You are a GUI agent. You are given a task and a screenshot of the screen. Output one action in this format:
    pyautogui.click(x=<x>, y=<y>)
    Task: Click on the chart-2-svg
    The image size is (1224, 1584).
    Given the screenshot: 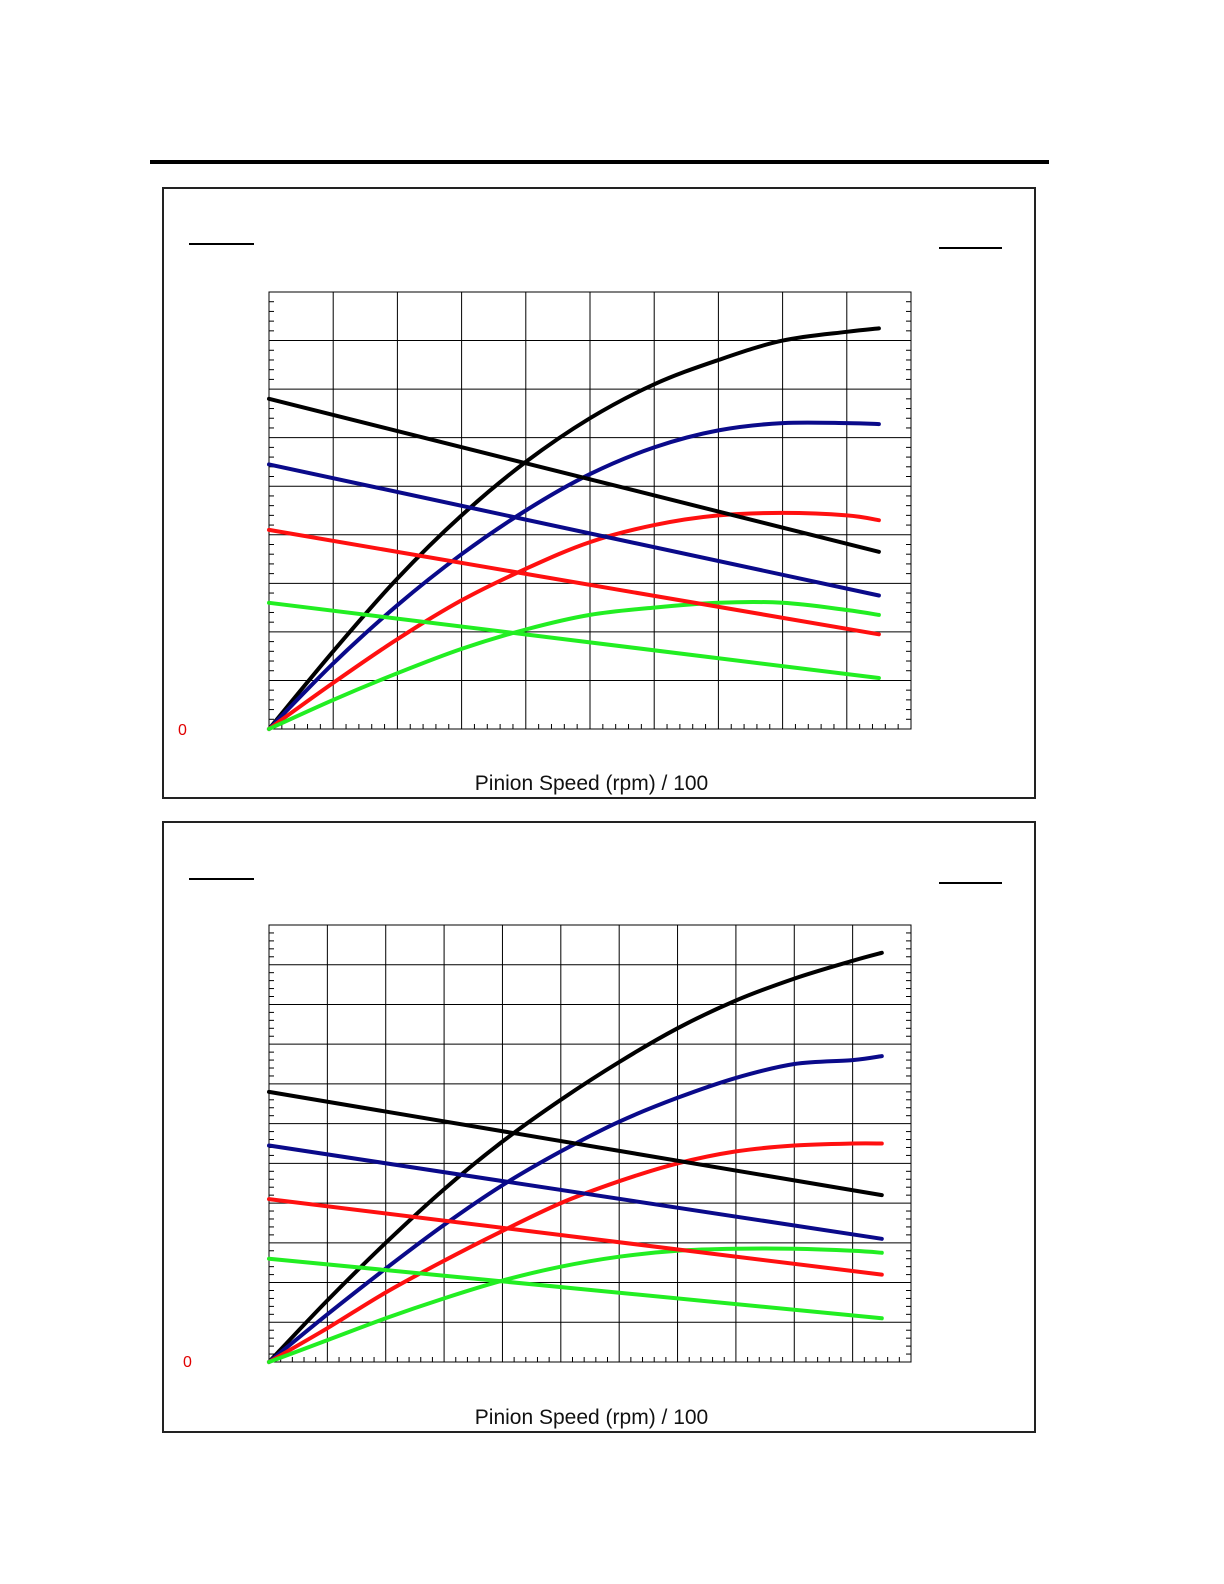 What is the action you would take?
    pyautogui.click(x=589, y=1144)
    